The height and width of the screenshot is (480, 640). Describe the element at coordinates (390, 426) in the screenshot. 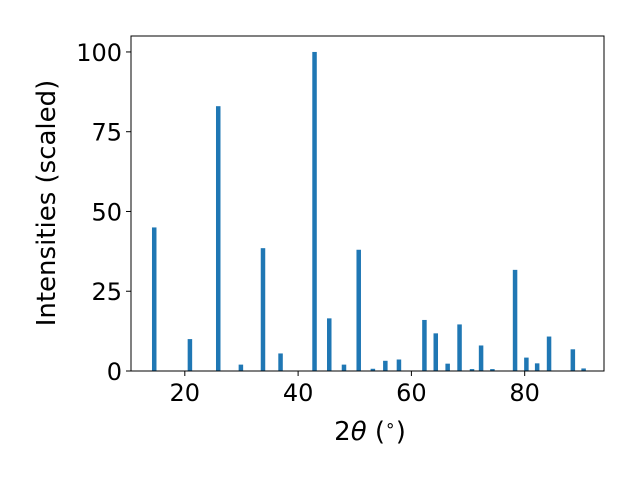

I see `x-axis-label-degree: ∘` at that location.